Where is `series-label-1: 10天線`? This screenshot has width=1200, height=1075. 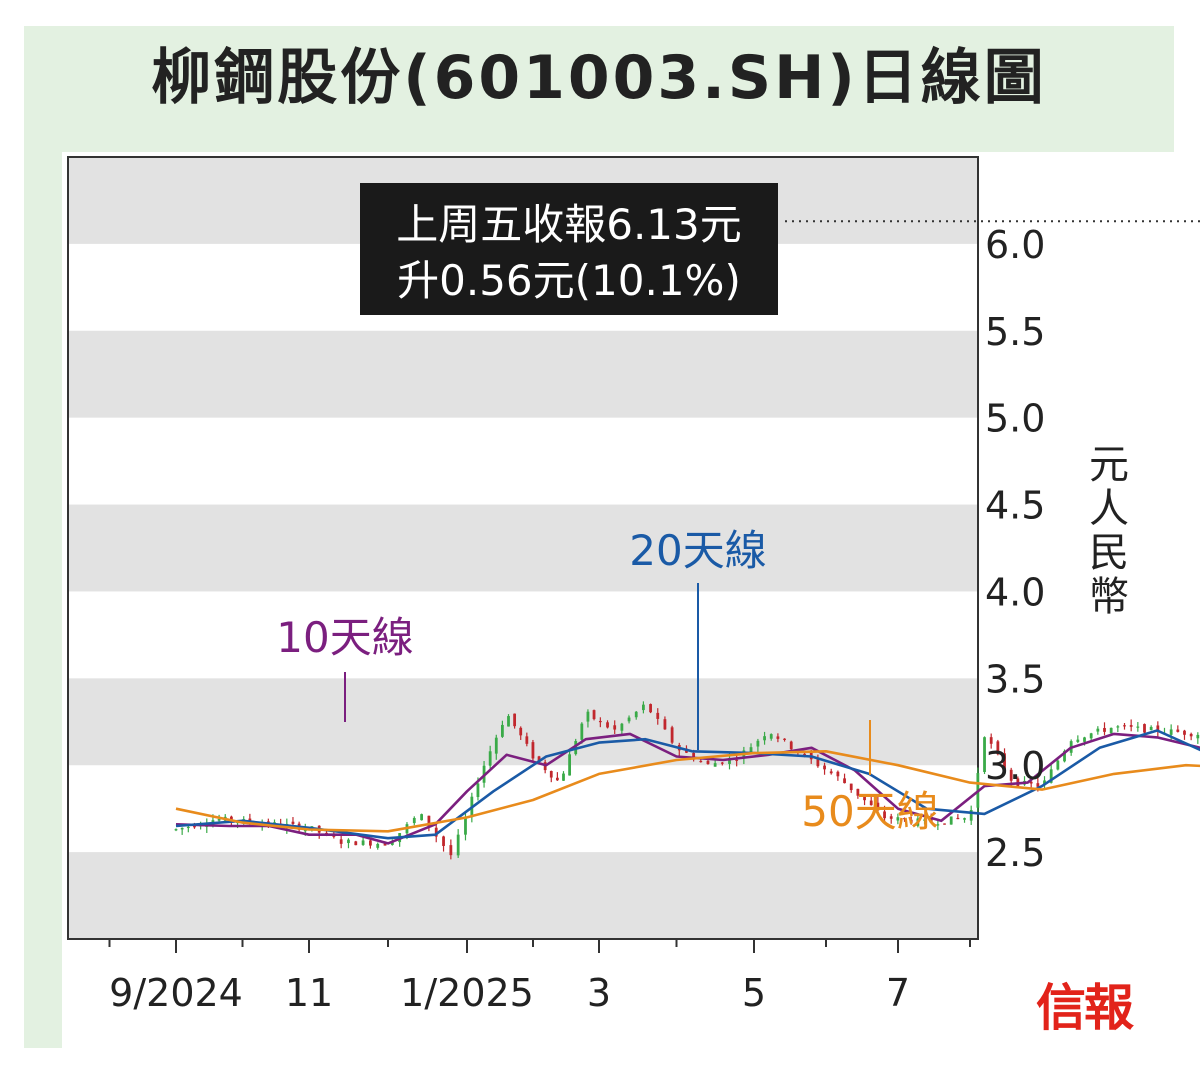
series-label-1: 10天線 is located at coordinates (344, 637).